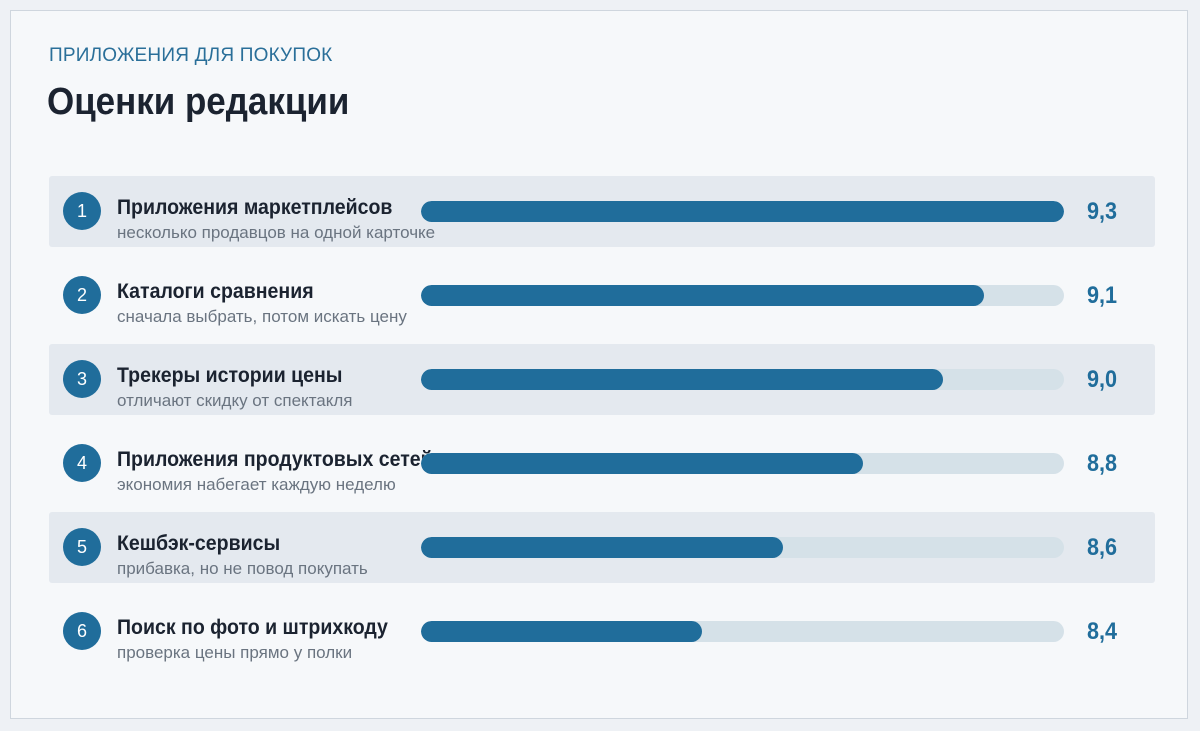 This screenshot has height=731, width=1200. What do you see at coordinates (1102, 379) in the screenshot?
I see `value-label: 9,0` at bounding box center [1102, 379].